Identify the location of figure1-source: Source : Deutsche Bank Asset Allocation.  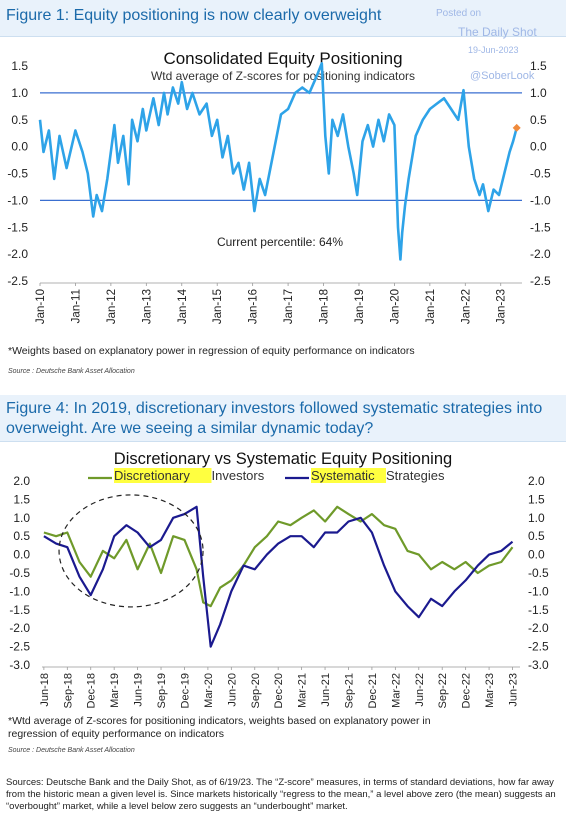
(71, 371).